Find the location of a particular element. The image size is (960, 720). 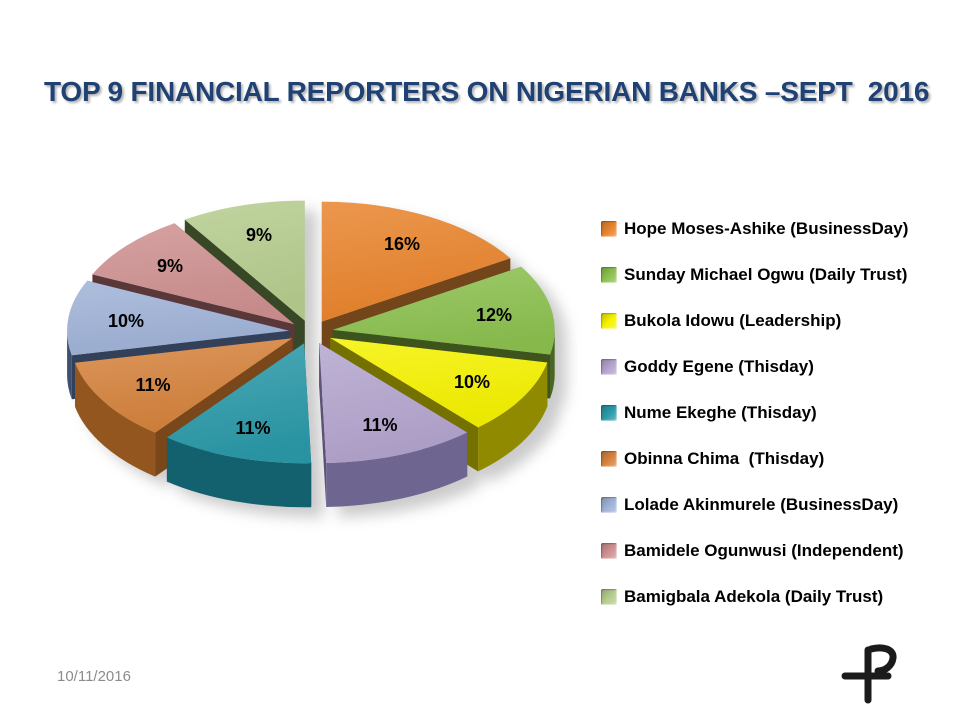

legend-item: Bamigbala Adekola (Daily Trust) is located at coordinates (776, 597).